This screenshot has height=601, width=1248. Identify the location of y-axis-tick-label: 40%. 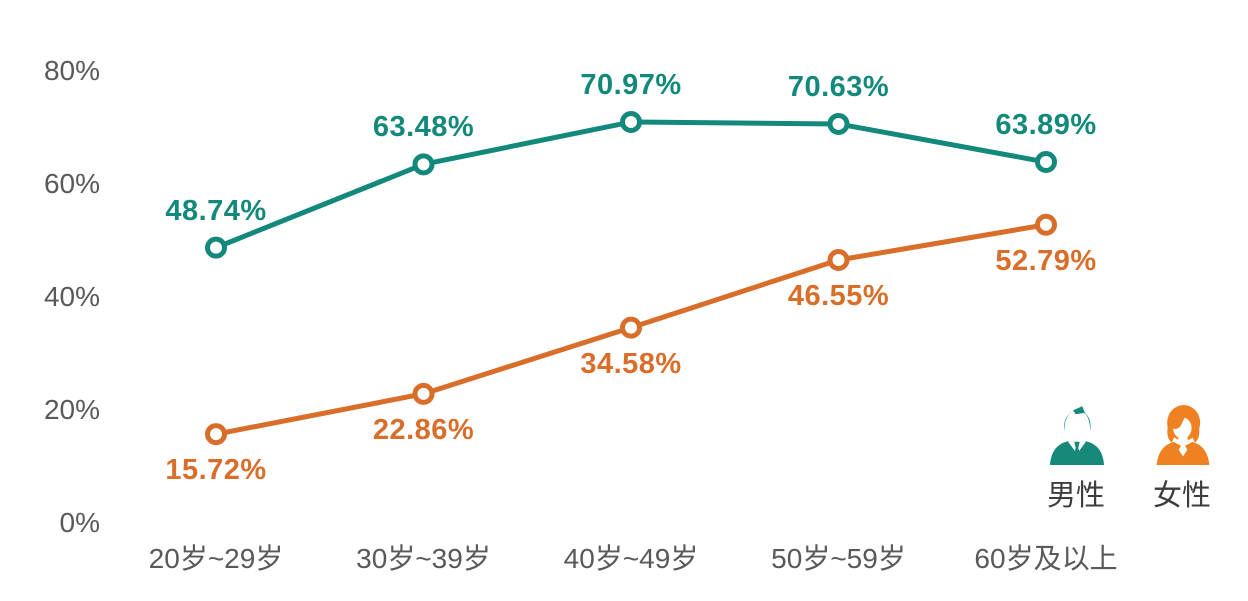
(71, 296).